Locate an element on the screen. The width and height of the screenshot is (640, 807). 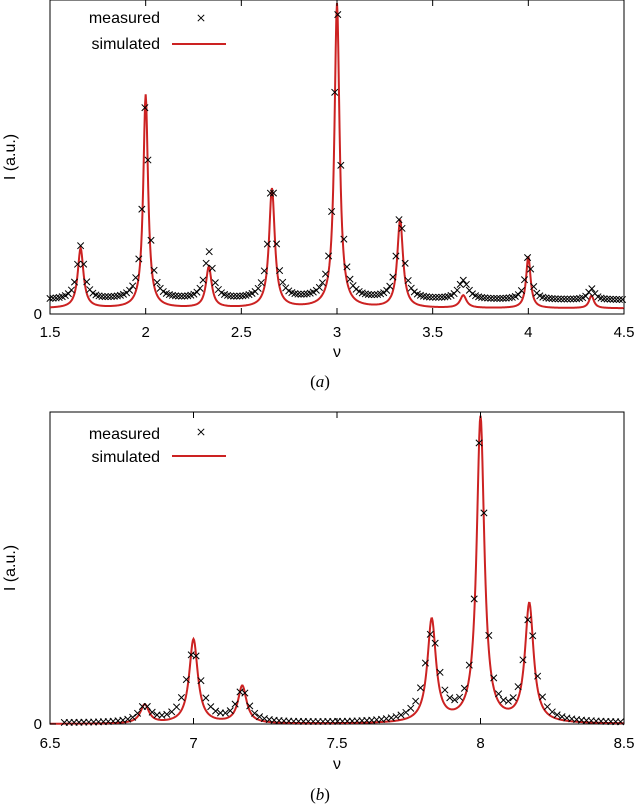
y-axis-label-b: I (a.u.) is located at coordinates (10, 568).